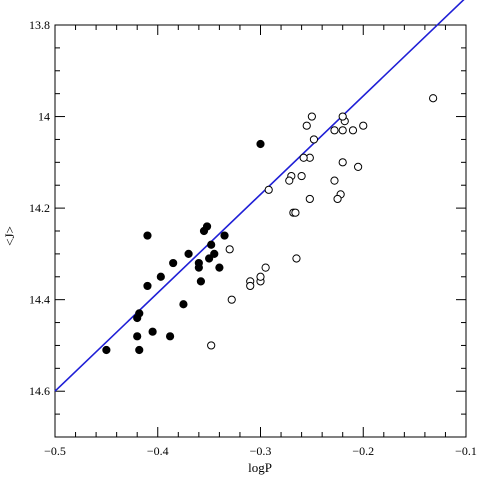  Describe the element at coordinates (39, 391) in the screenshot. I see `y-tick-label: 14.6` at that location.